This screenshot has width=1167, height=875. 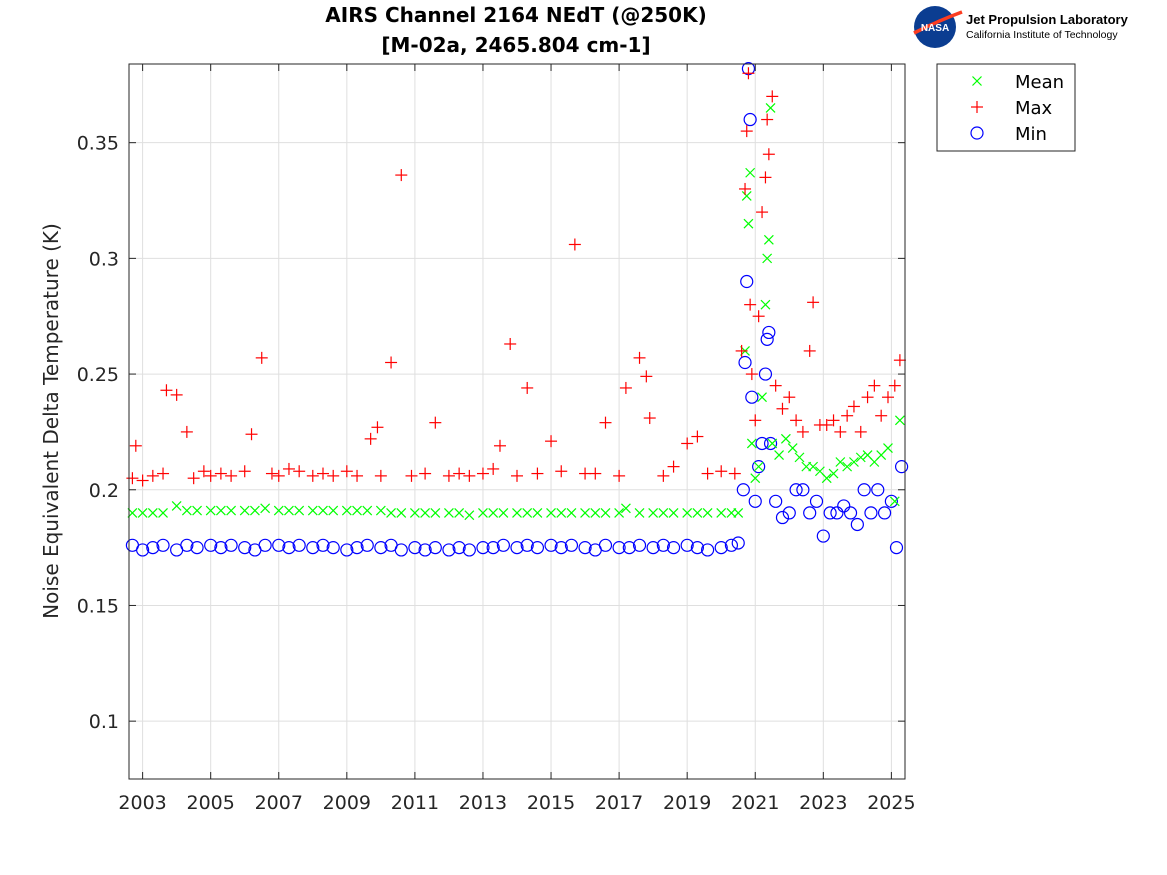 What do you see at coordinates (977, 81) in the screenshot?
I see `legend-symbol` at bounding box center [977, 81].